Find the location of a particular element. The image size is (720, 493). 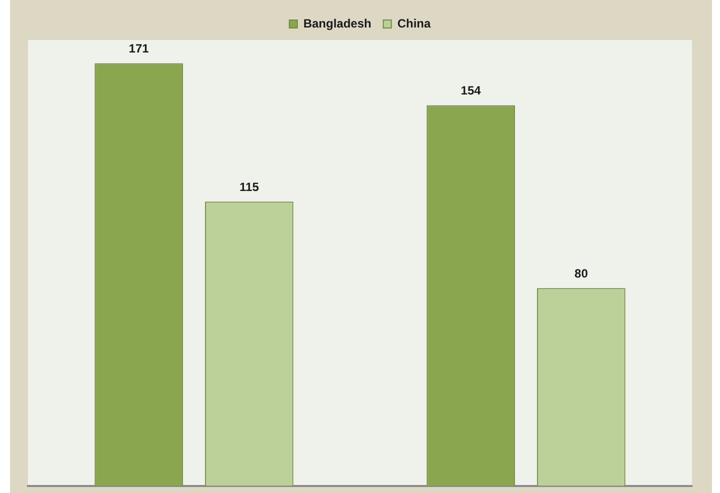

data-label: 115 is located at coordinates (250, 187).